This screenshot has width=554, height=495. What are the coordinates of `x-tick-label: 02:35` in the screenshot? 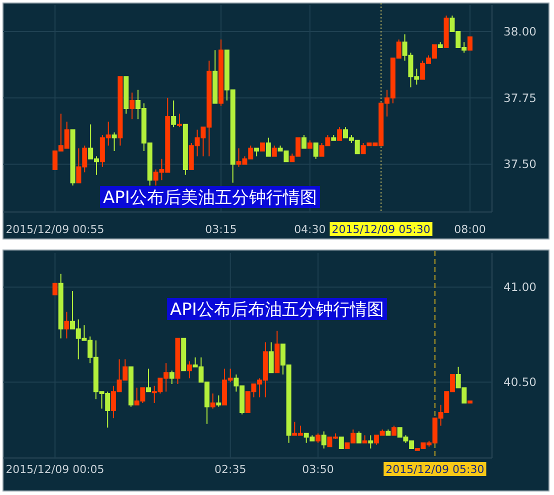 It's located at (230, 469).